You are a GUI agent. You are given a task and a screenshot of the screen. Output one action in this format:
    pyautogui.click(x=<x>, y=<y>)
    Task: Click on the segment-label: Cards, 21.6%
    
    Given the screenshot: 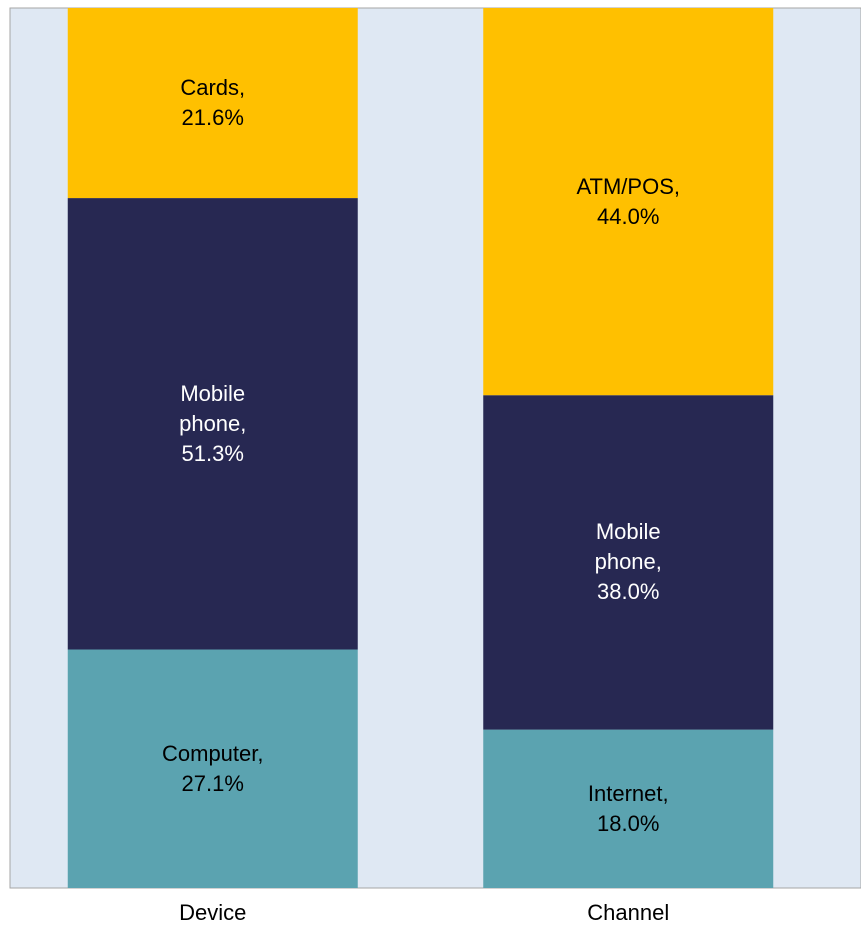 What is the action you would take?
    pyautogui.click(x=213, y=103)
    